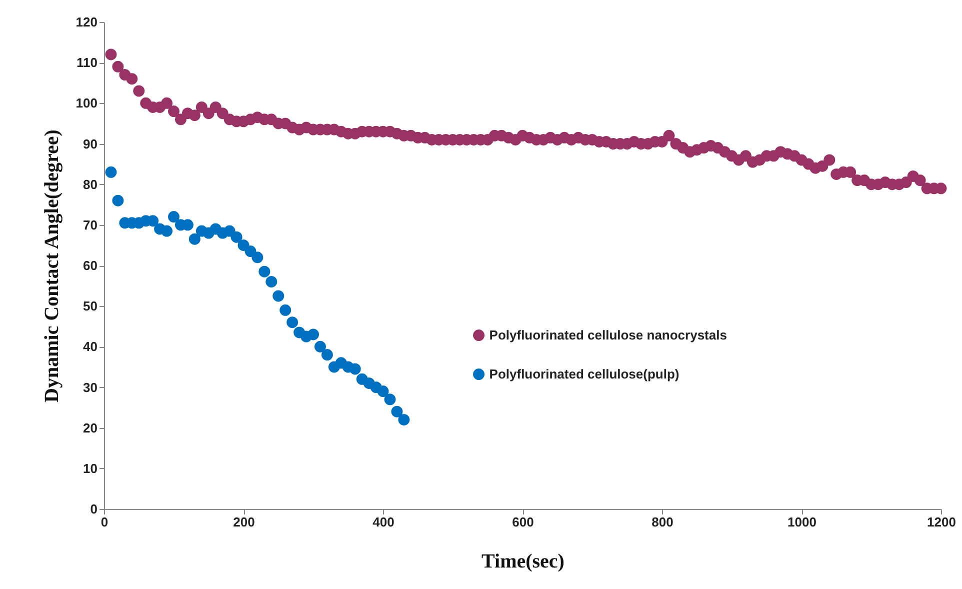 The image size is (962, 589). What do you see at coordinates (523, 561) in the screenshot?
I see `x-axis-title: Time(sec)` at bounding box center [523, 561].